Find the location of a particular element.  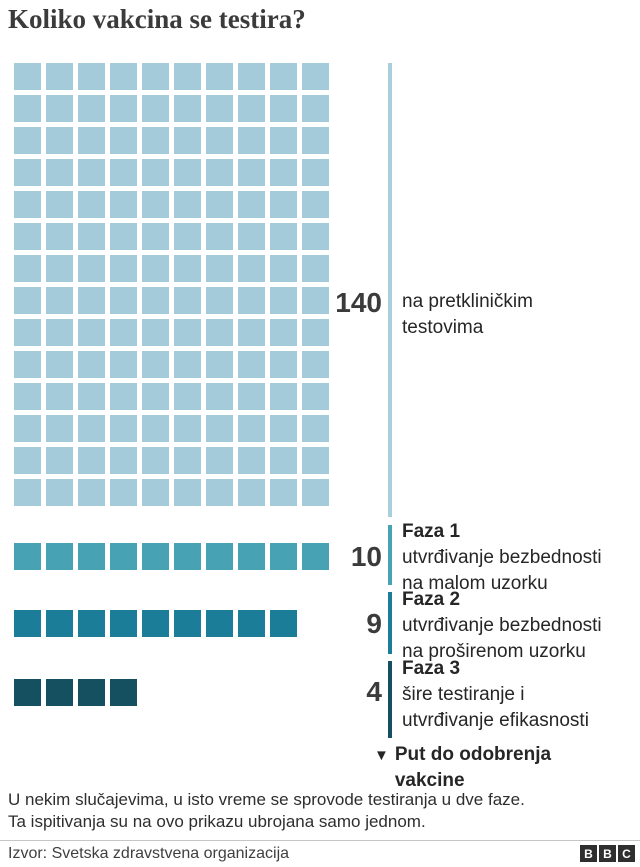

guide-line-preclinical is located at coordinates (390, 290).